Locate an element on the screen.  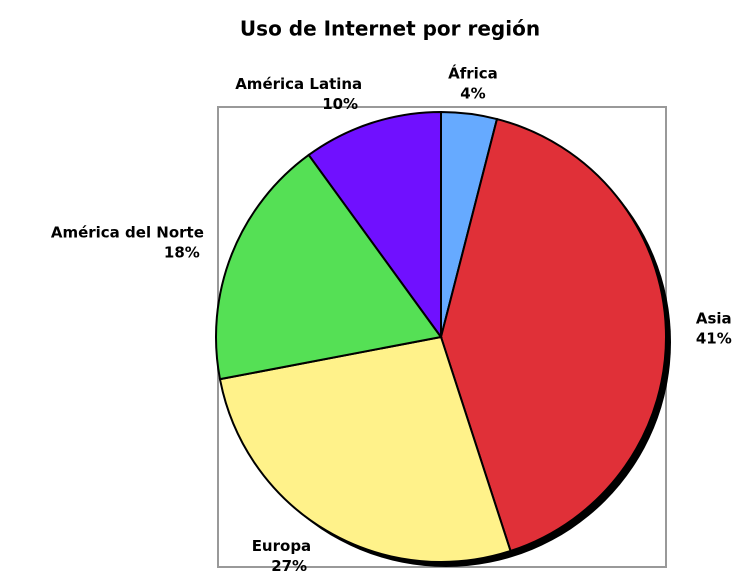
slice-label: África is located at coordinates (473, 73).